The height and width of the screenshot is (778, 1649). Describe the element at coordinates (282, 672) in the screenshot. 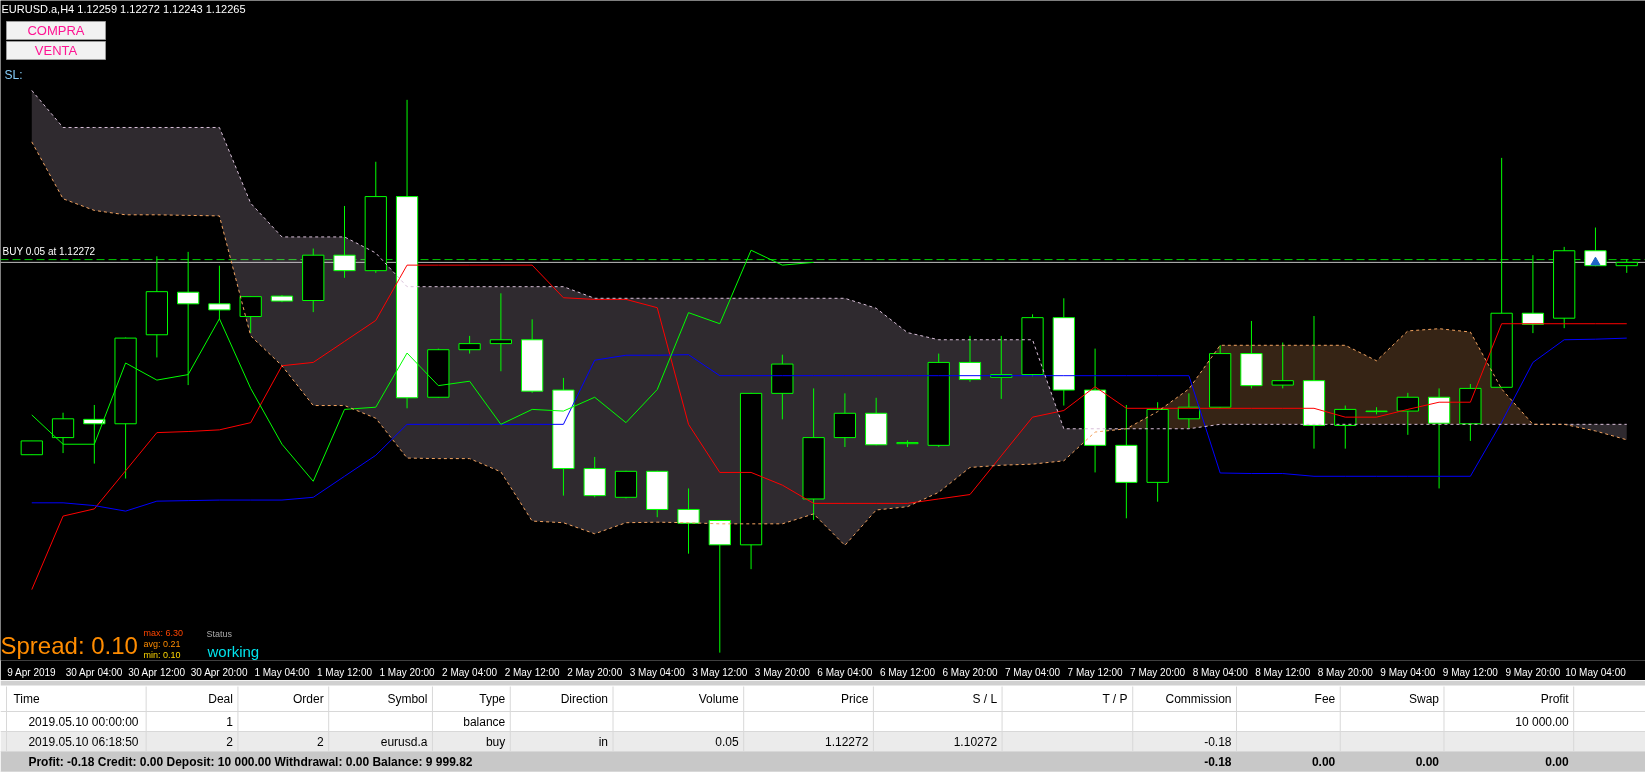

I see `x-tick-label: 1 May 04:00` at that location.